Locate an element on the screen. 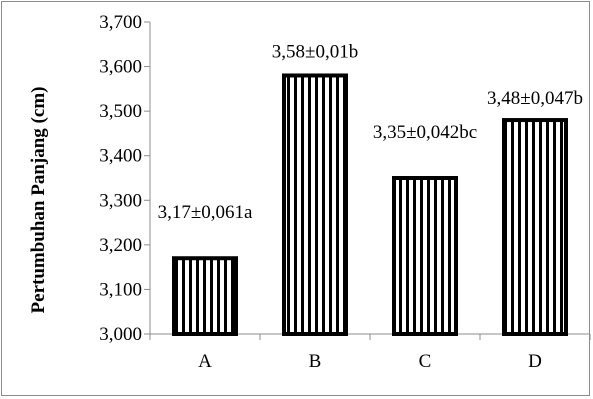 The height and width of the screenshot is (399, 593). y-tick-label: 3,000 is located at coordinates (120, 334).